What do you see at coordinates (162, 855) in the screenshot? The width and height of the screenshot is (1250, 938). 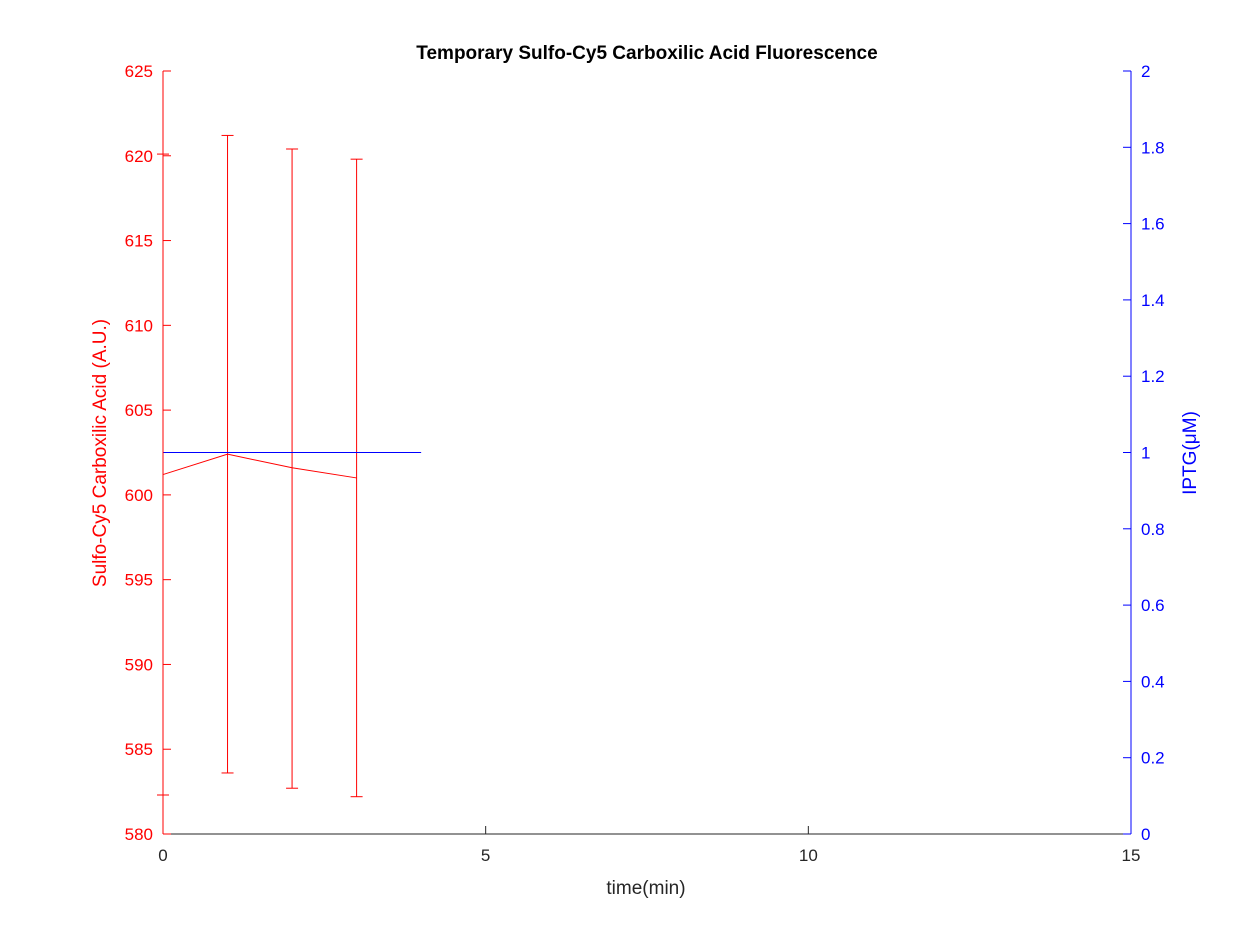 I see `x-tick-label: 0` at bounding box center [162, 855].